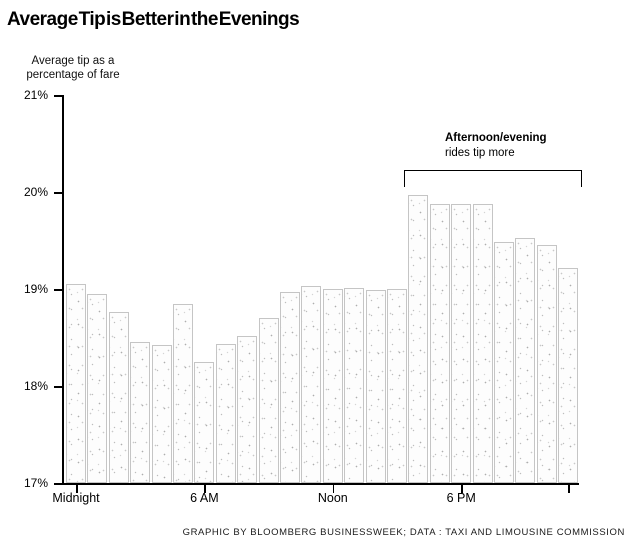  I want to click on annotation: Afternoon/evening rides tip more, so click(496, 145).